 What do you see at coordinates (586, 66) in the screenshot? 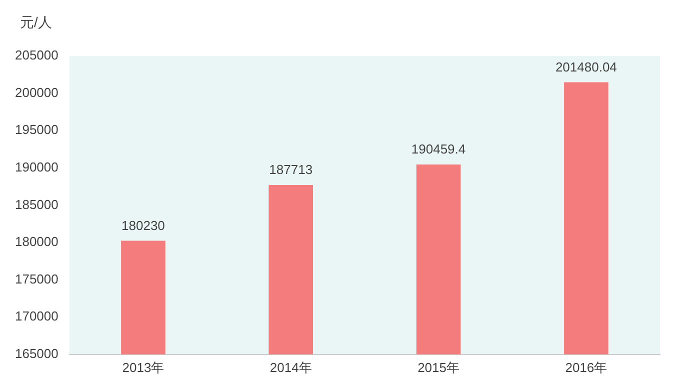
I see `data-label: 201480.04` at bounding box center [586, 66].